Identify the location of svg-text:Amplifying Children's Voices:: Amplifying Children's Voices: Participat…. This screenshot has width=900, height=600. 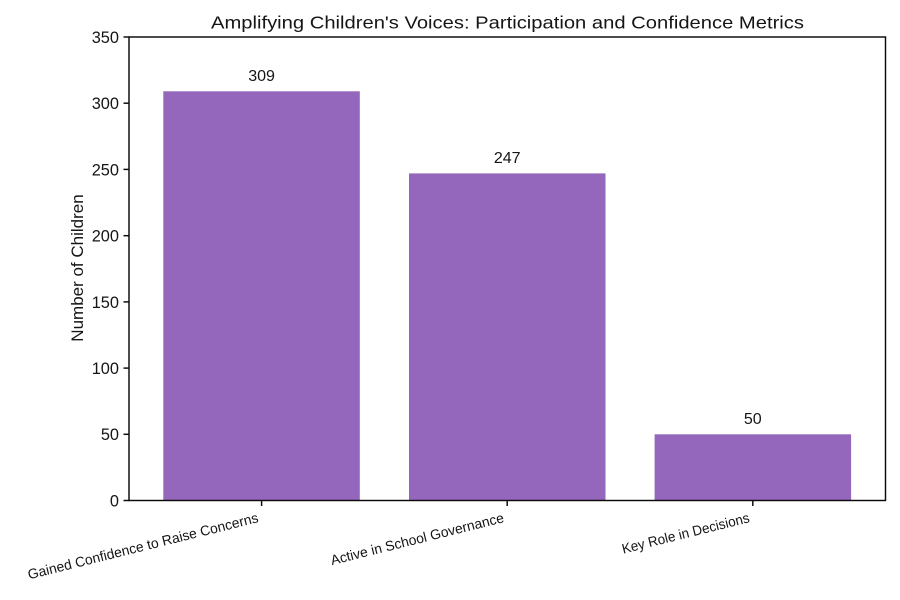
(507, 23).